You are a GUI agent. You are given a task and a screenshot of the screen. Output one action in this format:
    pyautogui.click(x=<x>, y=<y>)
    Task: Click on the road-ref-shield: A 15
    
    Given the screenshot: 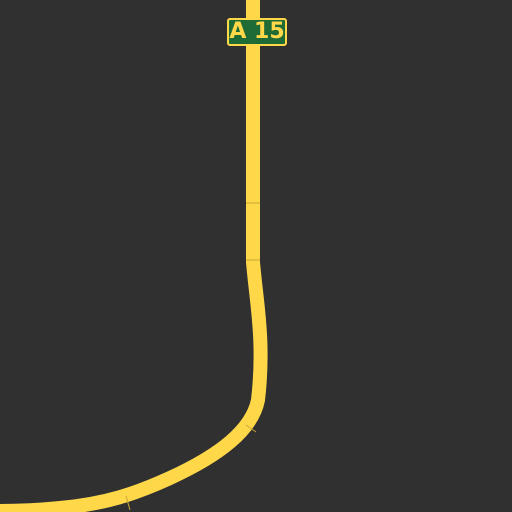 What is the action you would take?
    pyautogui.click(x=257, y=32)
    